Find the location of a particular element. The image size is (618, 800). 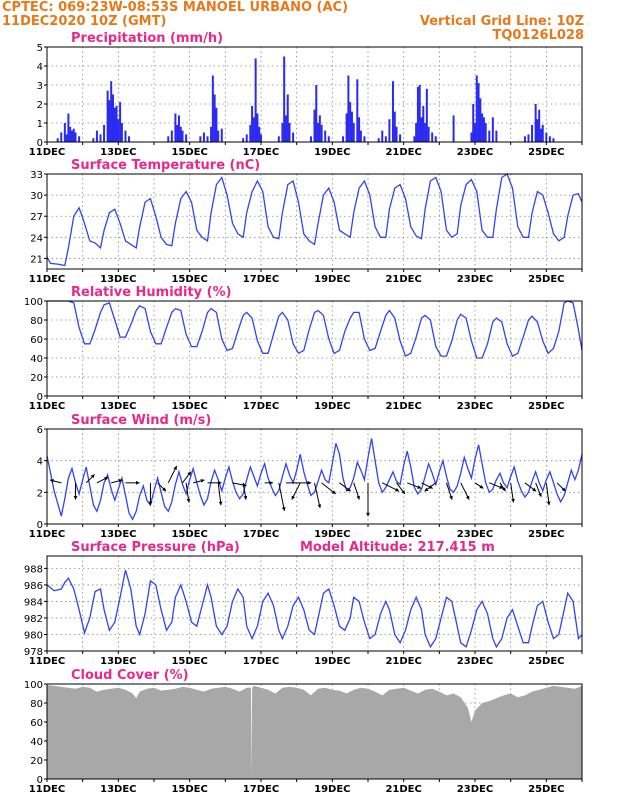

y-tick-label: 1 is located at coordinates (40, 124).